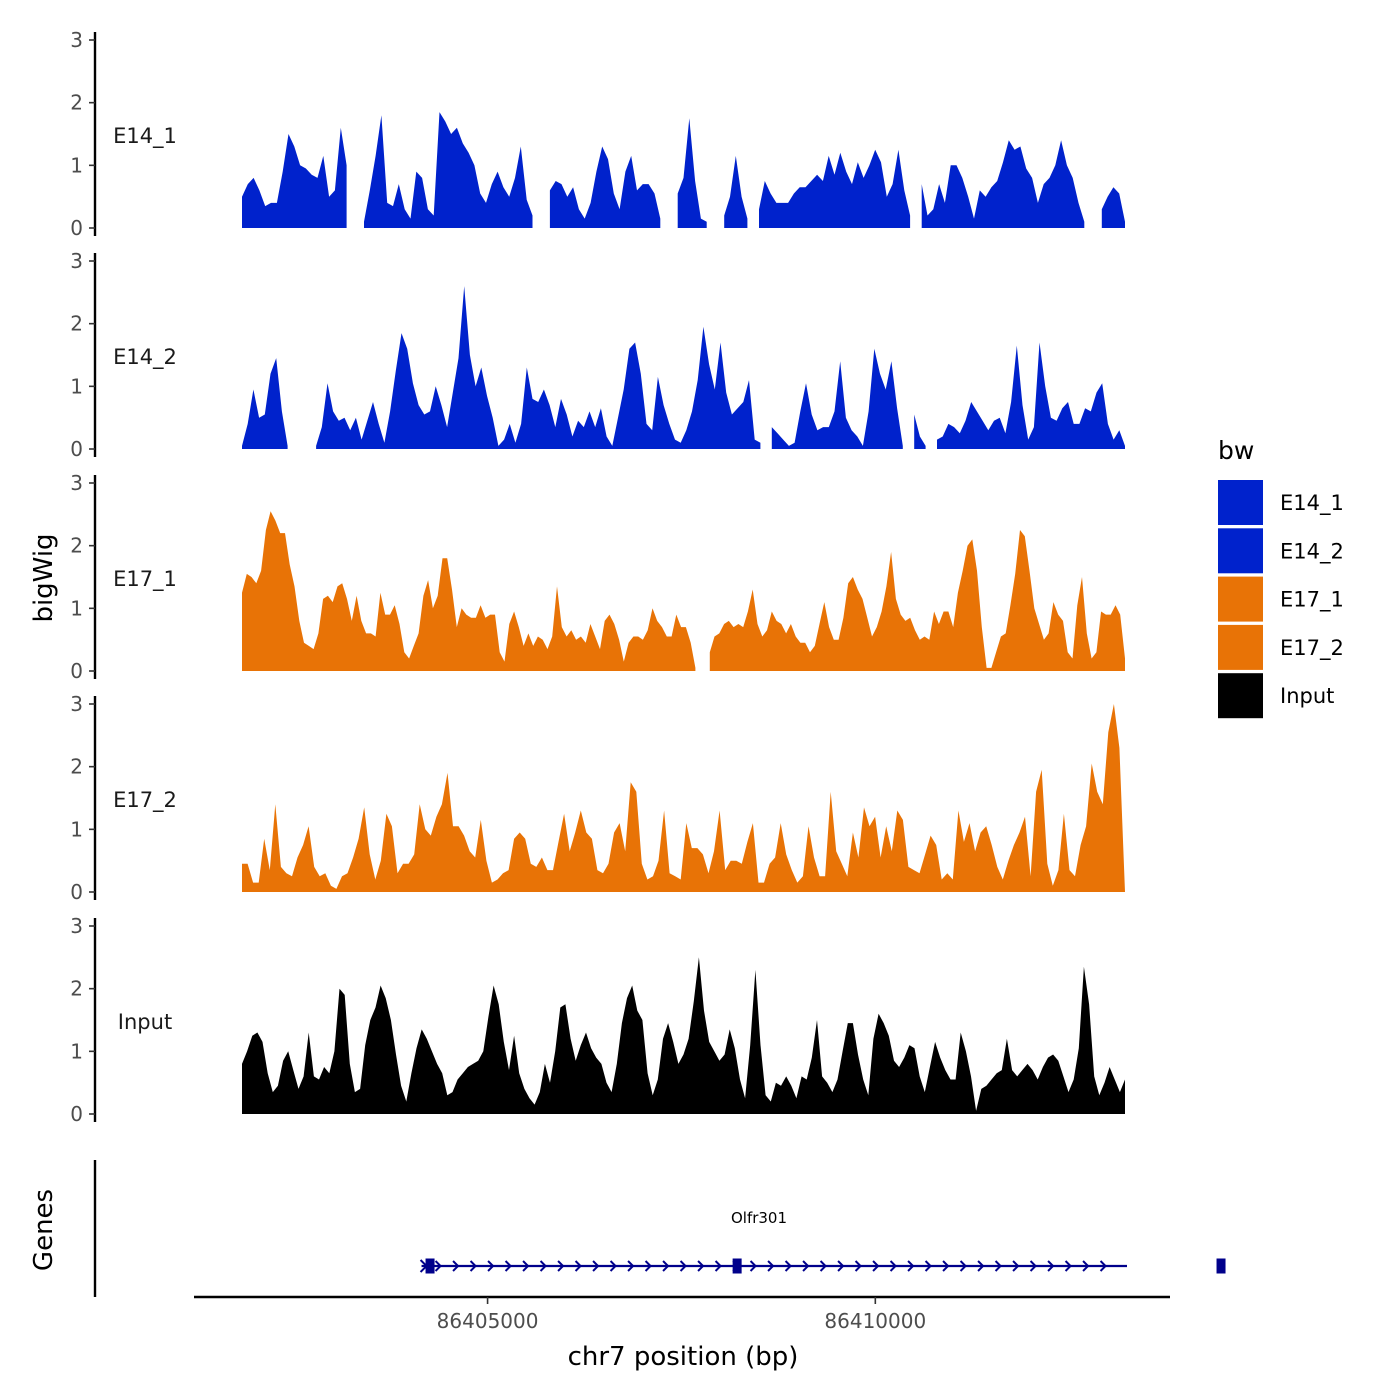  Describe the element at coordinates (44, 1230) in the screenshot. I see `genes-track-title: Genes` at that location.